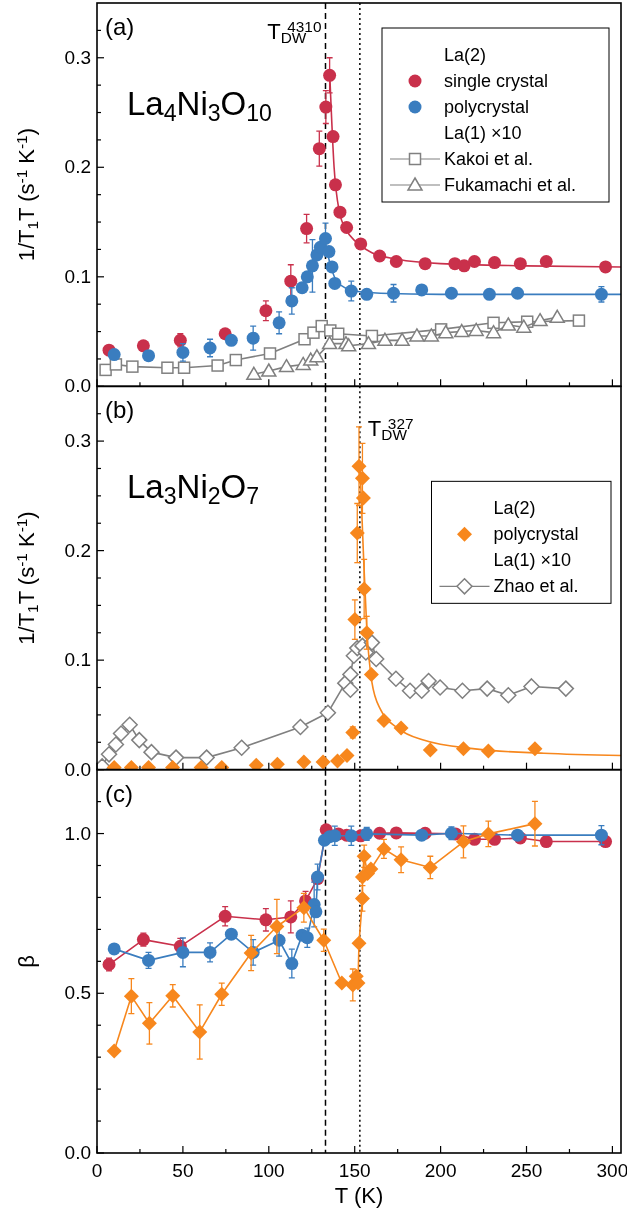 The width and height of the screenshot is (627, 1223). Describe the element at coordinates (193, 489) in the screenshot. I see `annotation: La$_{3}$Ni$_{2}$O$_{7}$` at that location.